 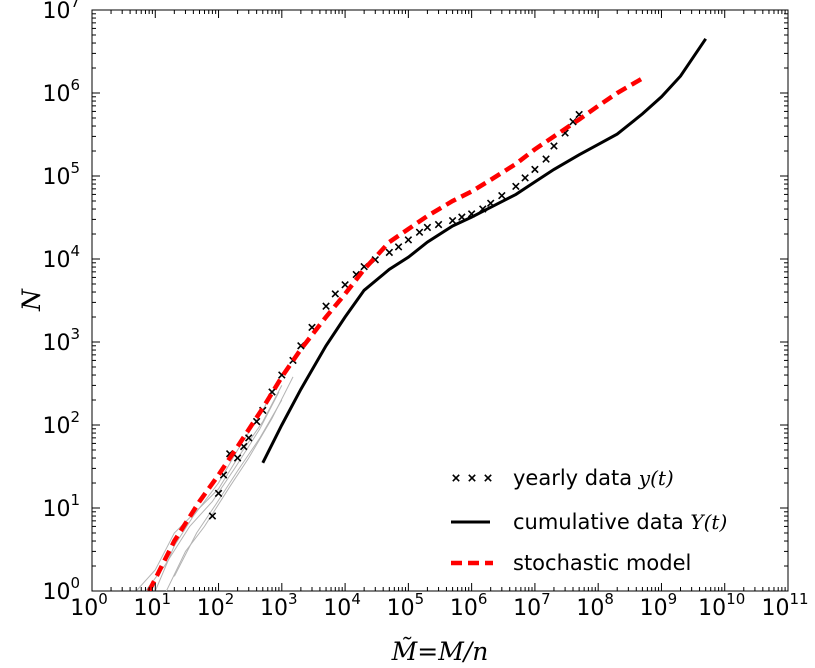 What do you see at coordinates (469, 605) in the screenshot?
I see `x-tick-label: 10⁶` at bounding box center [469, 605].